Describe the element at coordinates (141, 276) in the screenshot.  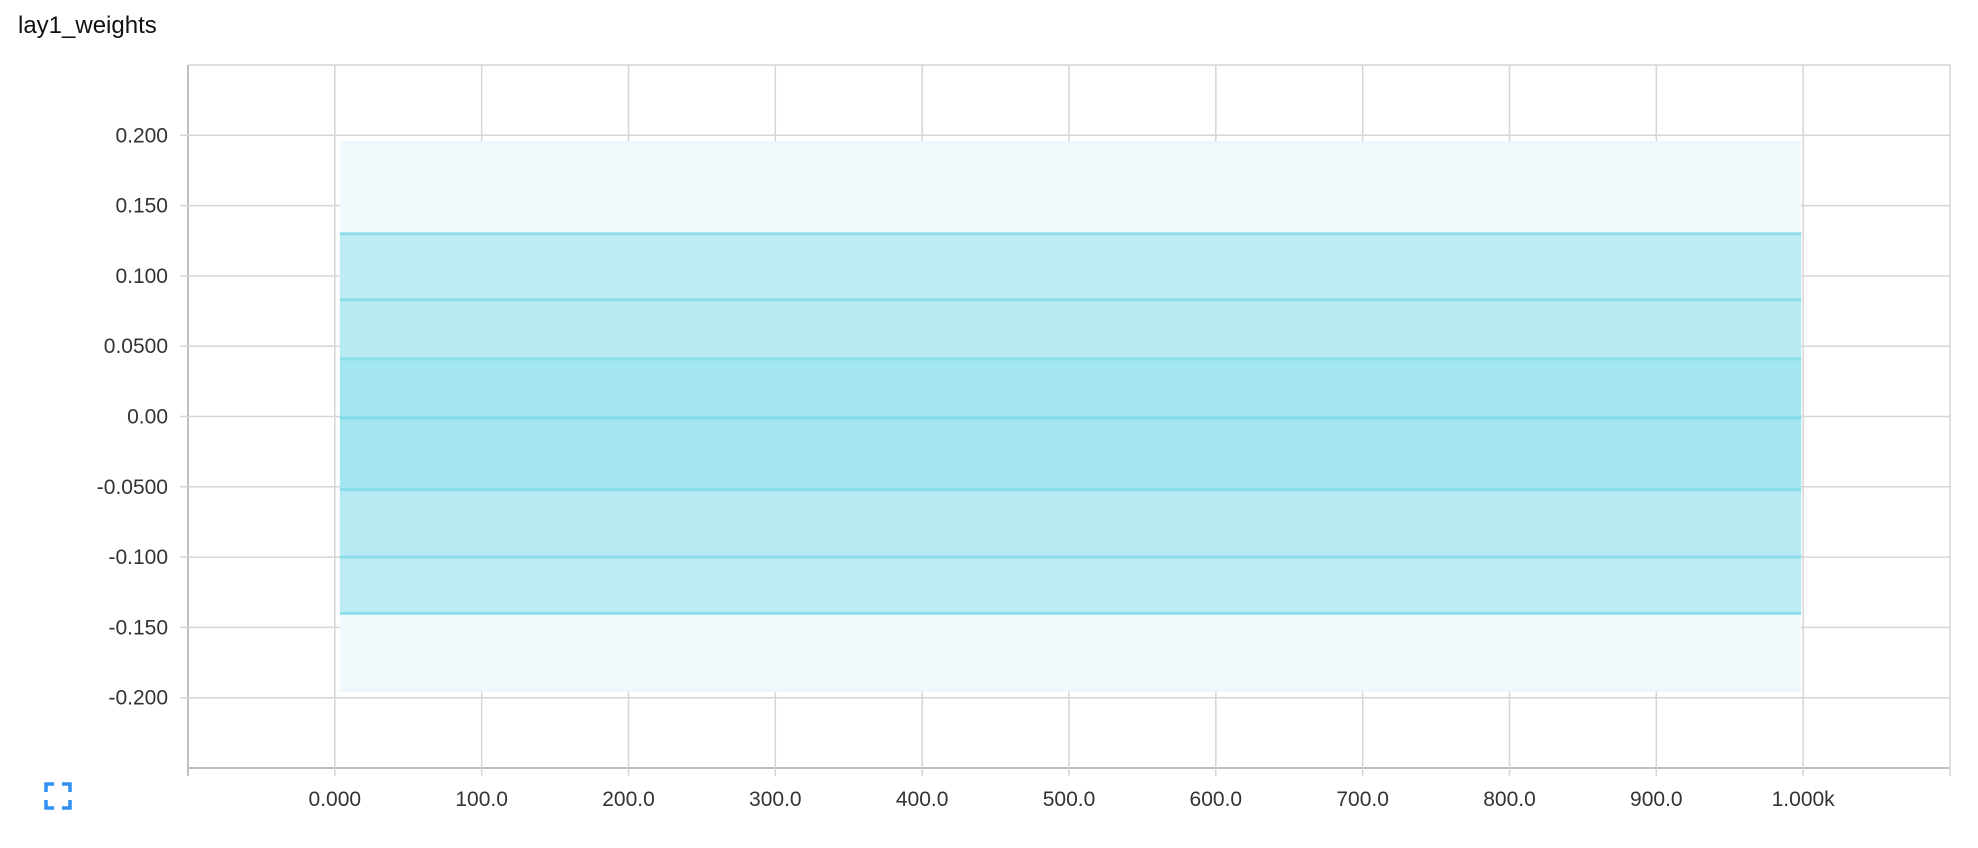
I see `y-tick-label: 0.100` at that location.